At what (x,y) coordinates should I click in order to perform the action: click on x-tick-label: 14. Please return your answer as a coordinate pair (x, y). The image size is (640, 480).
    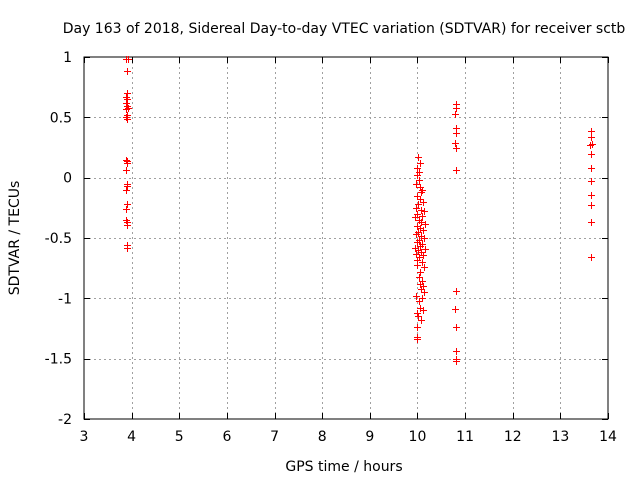
    Looking at the image, I should click on (608, 437).